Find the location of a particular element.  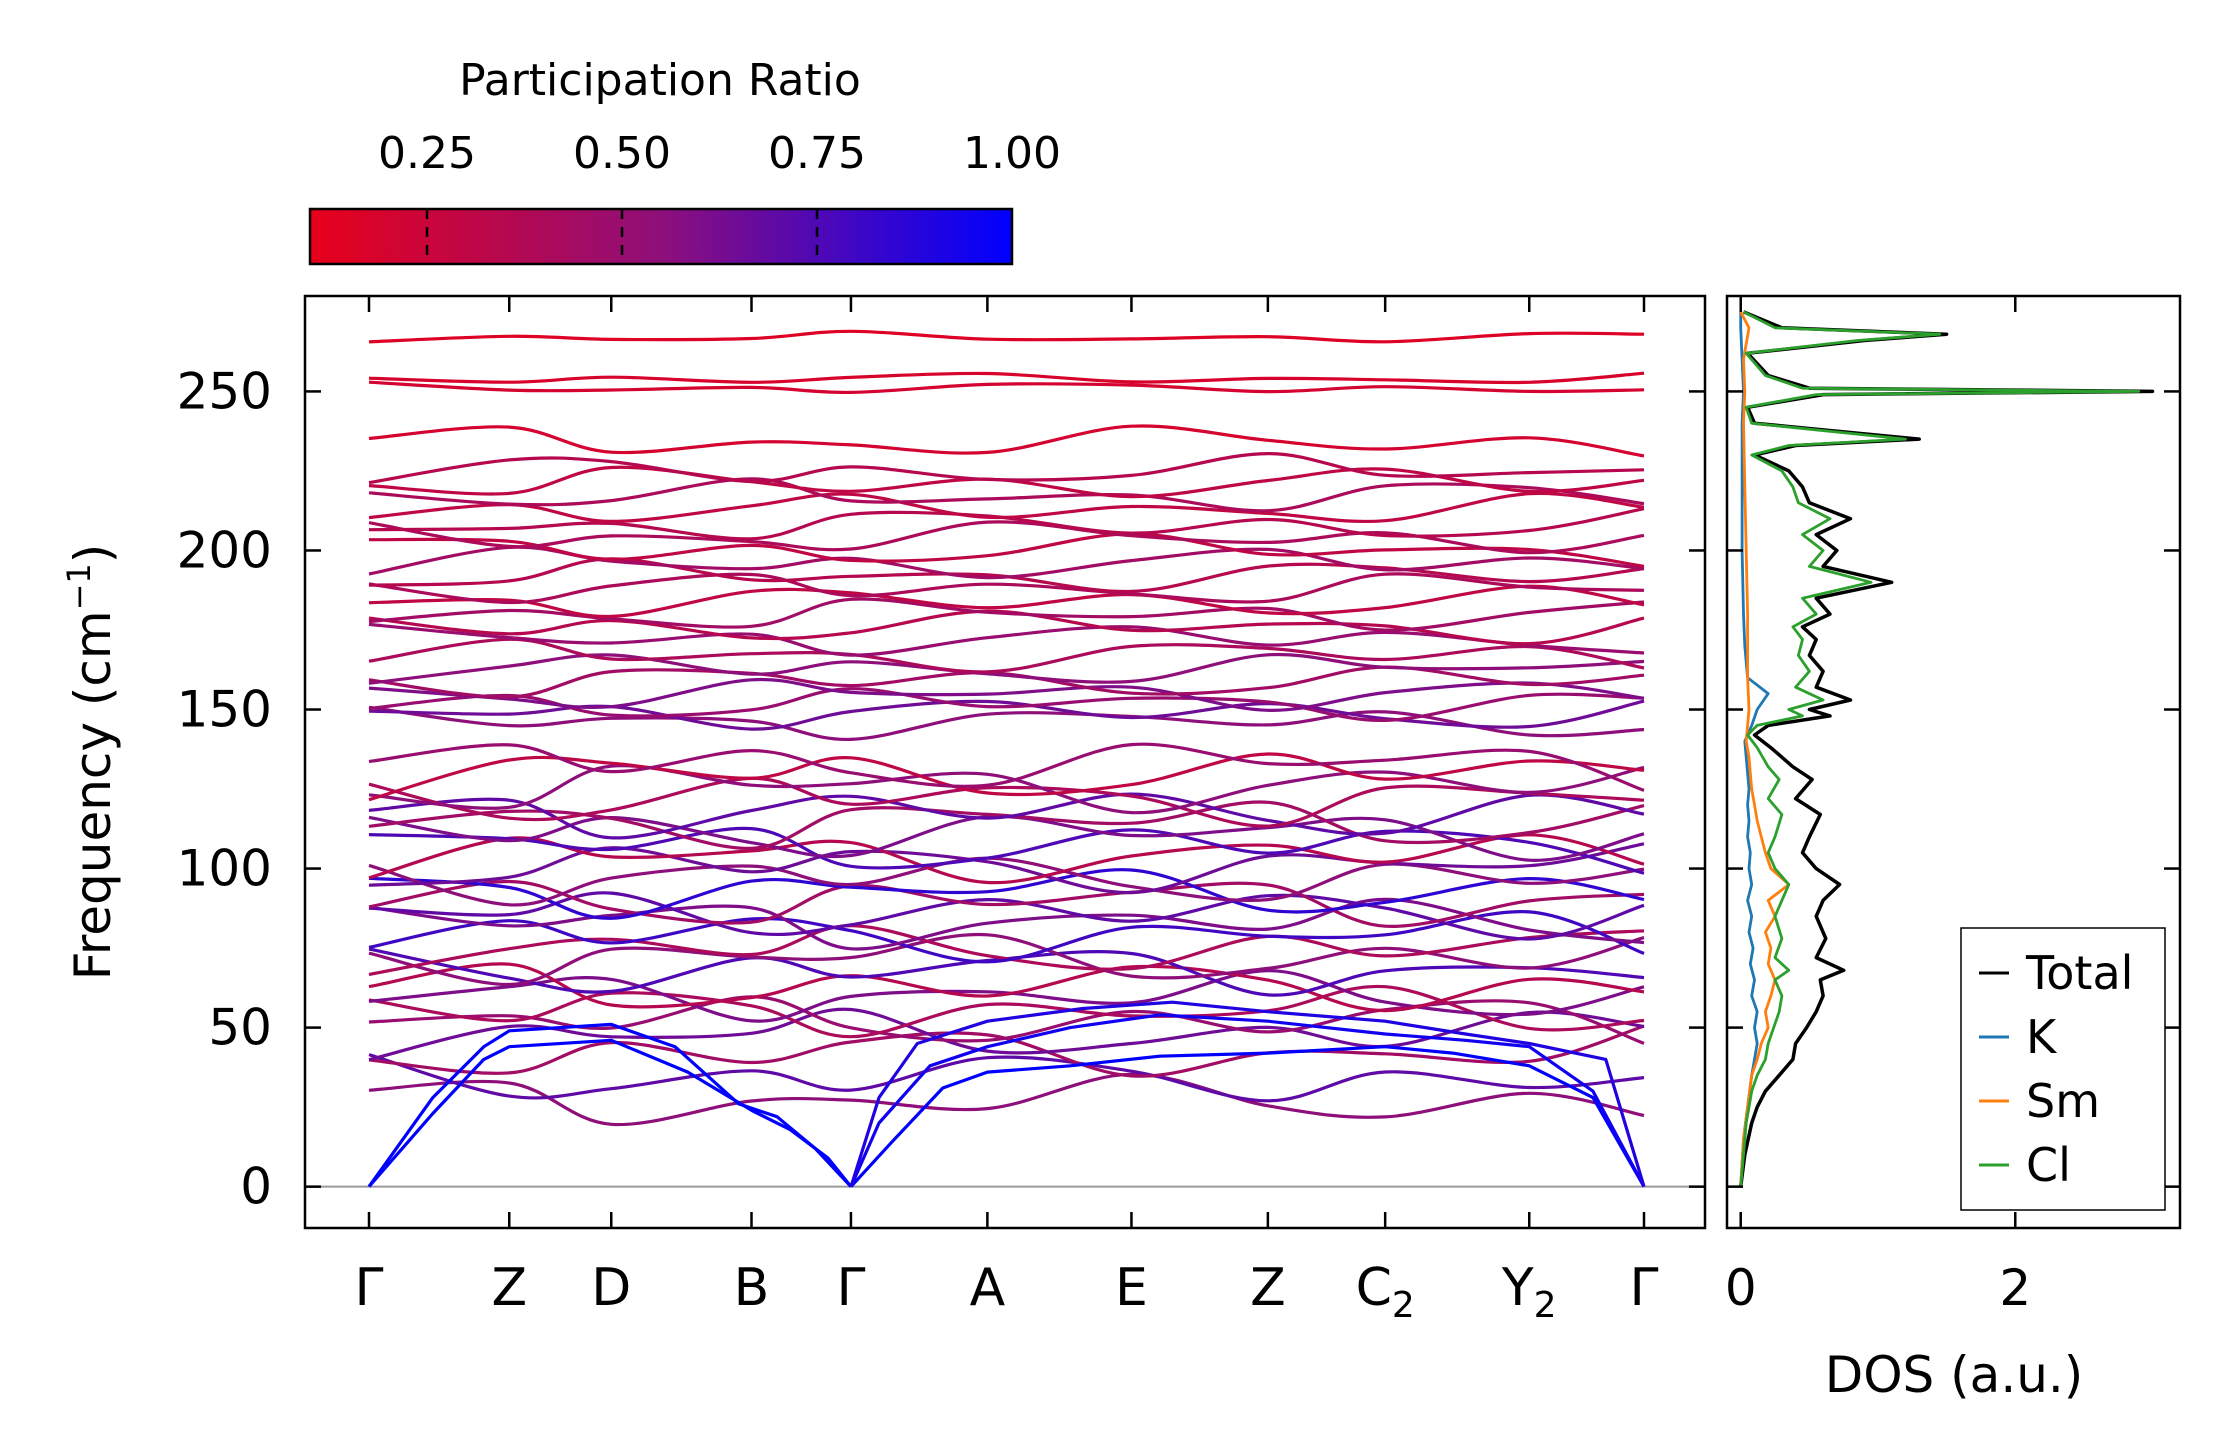

dos-axis-label: DOS (a.u.) is located at coordinates (1954, 1375).